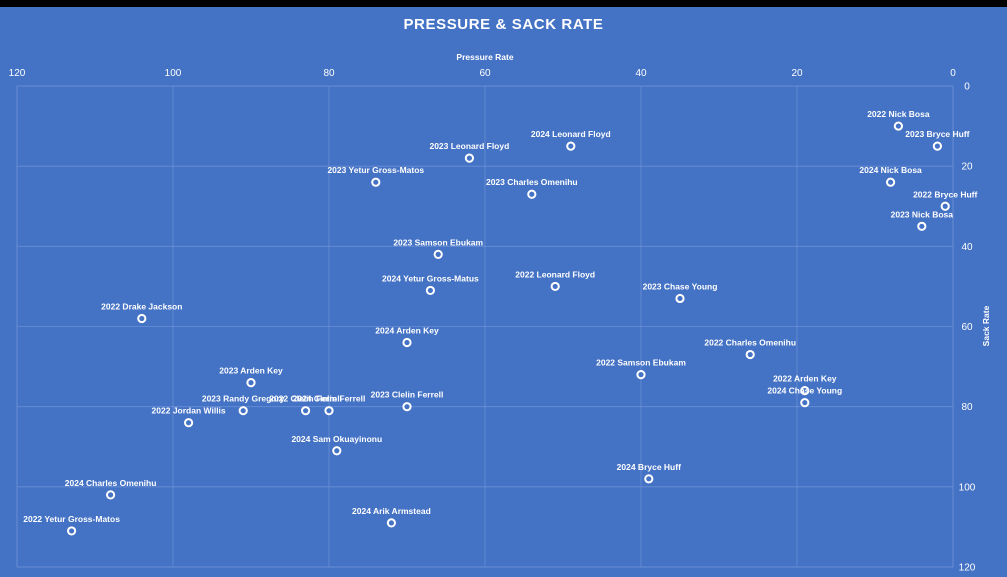  What do you see at coordinates (329, 405) in the screenshot?
I see `data-point: 2024 Clelin Ferrell` at bounding box center [329, 405].